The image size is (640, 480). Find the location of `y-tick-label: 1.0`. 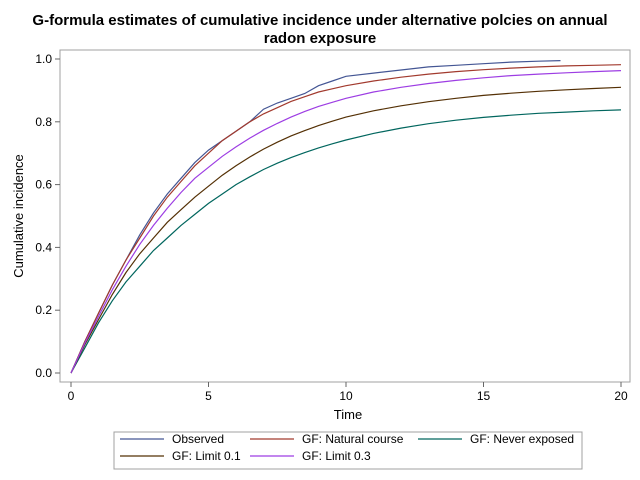

y-tick-label: 1.0 is located at coordinates (43, 59).